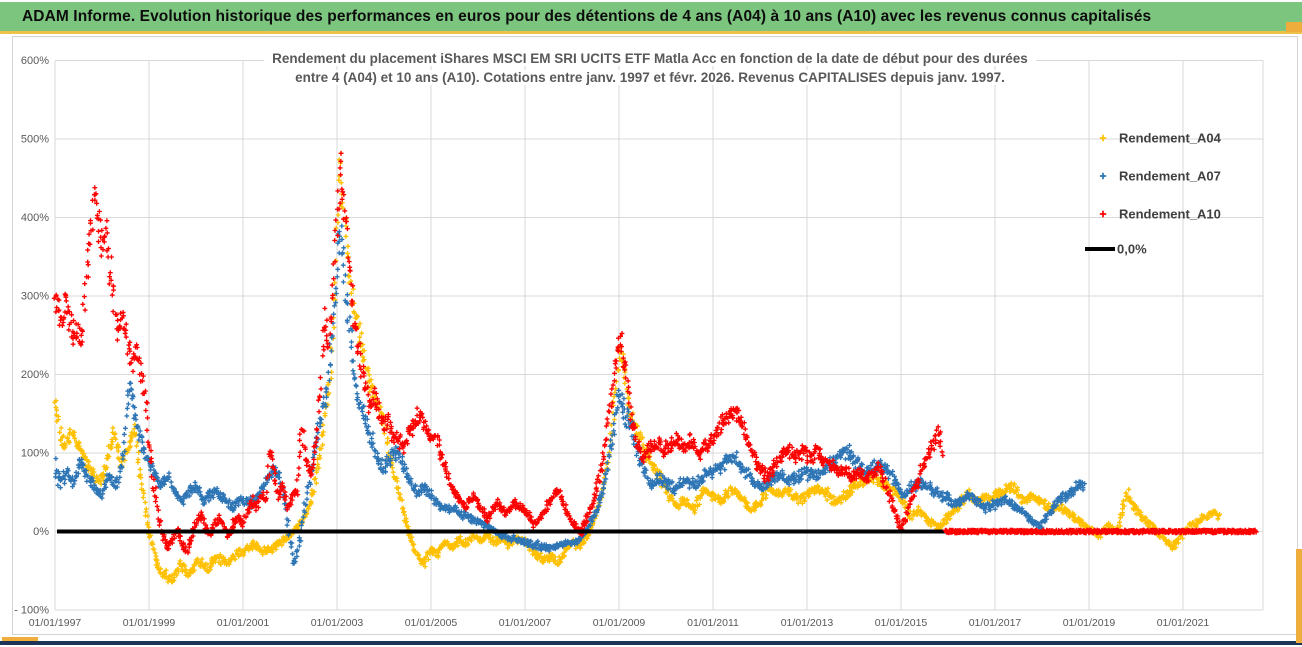 This screenshot has width=1302, height=647. Describe the element at coordinates (1294, 27) in the screenshot. I see `gold-accent-top-right` at that location.